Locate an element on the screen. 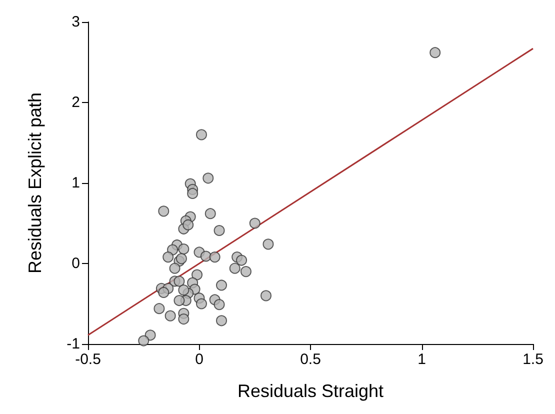 Image resolution: width=555 pixels, height=414 pixels. y-tick-label: 1 is located at coordinates (76, 183).